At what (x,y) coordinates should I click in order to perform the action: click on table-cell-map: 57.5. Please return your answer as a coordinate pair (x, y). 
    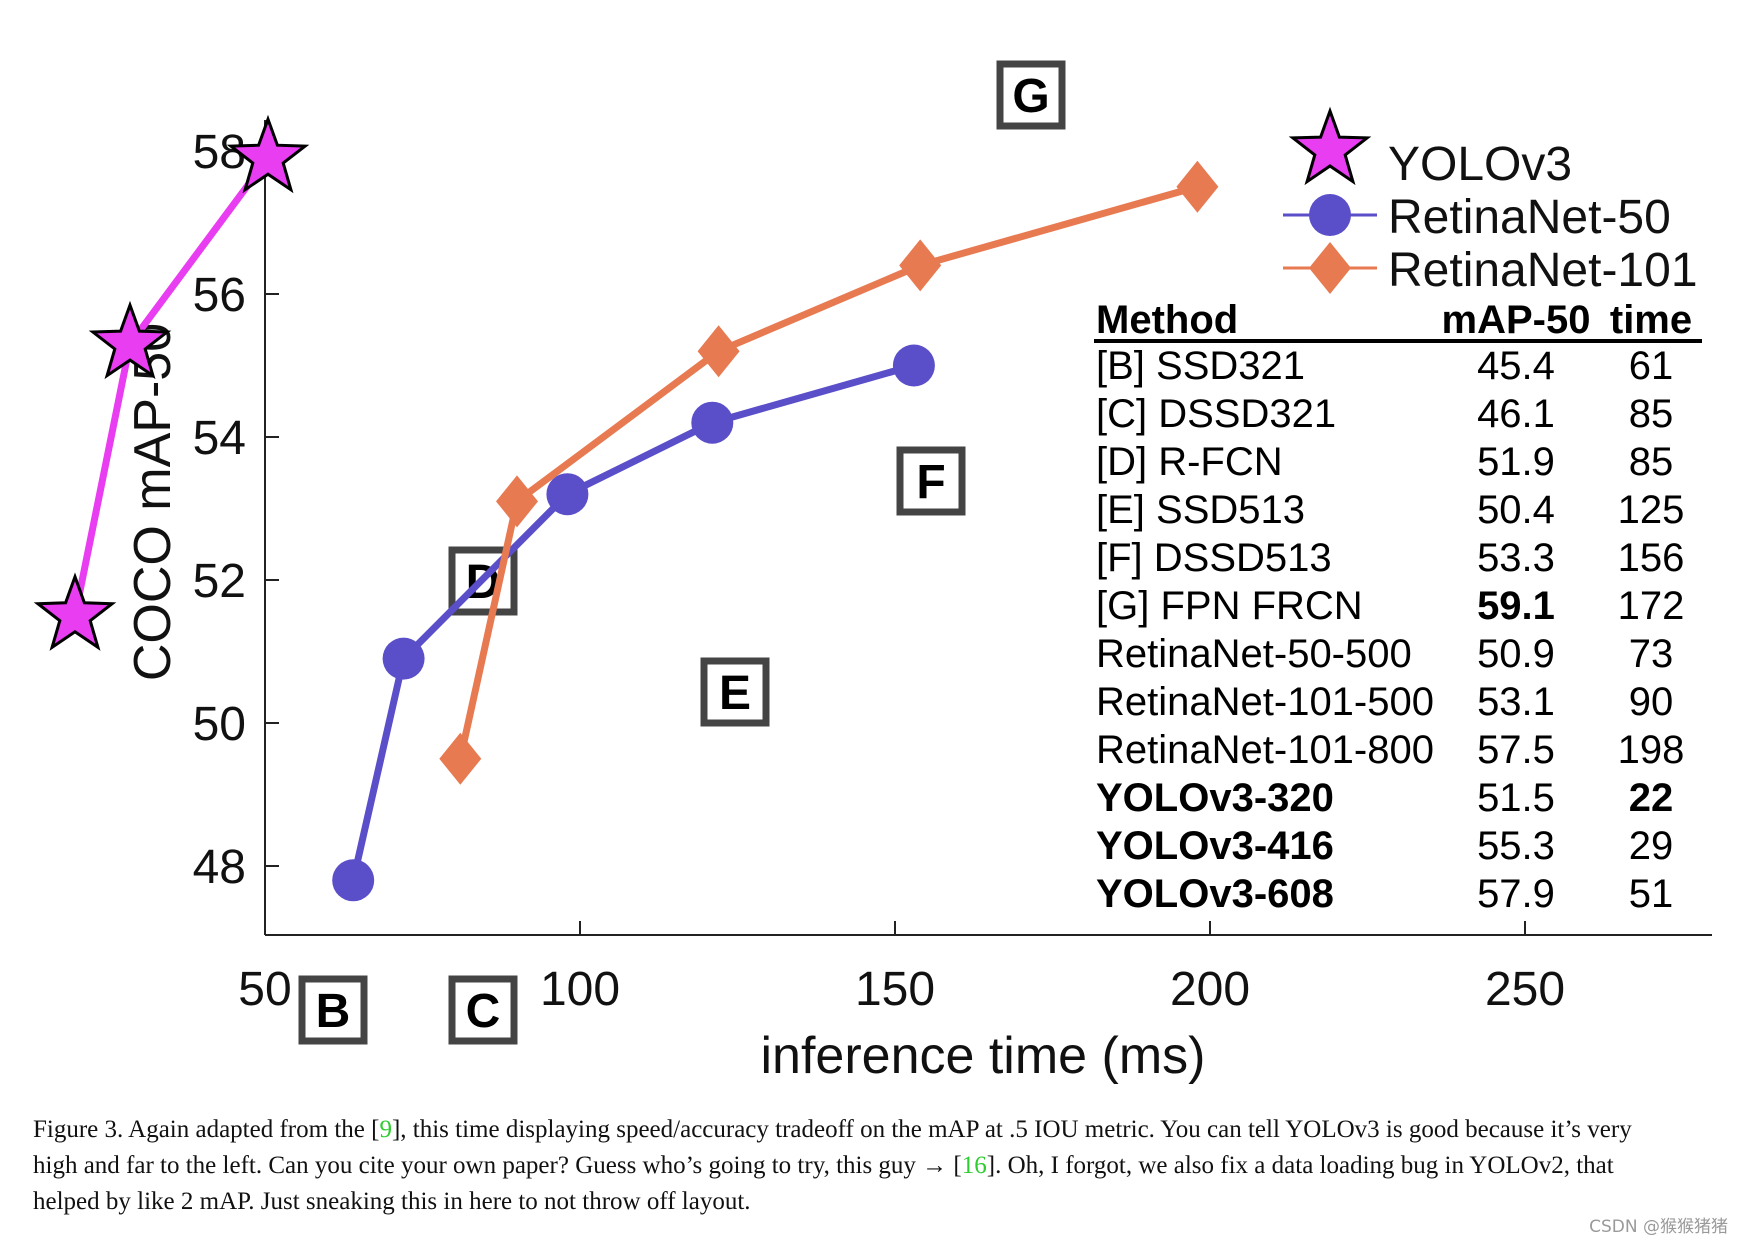
    Looking at the image, I should click on (1516, 750).